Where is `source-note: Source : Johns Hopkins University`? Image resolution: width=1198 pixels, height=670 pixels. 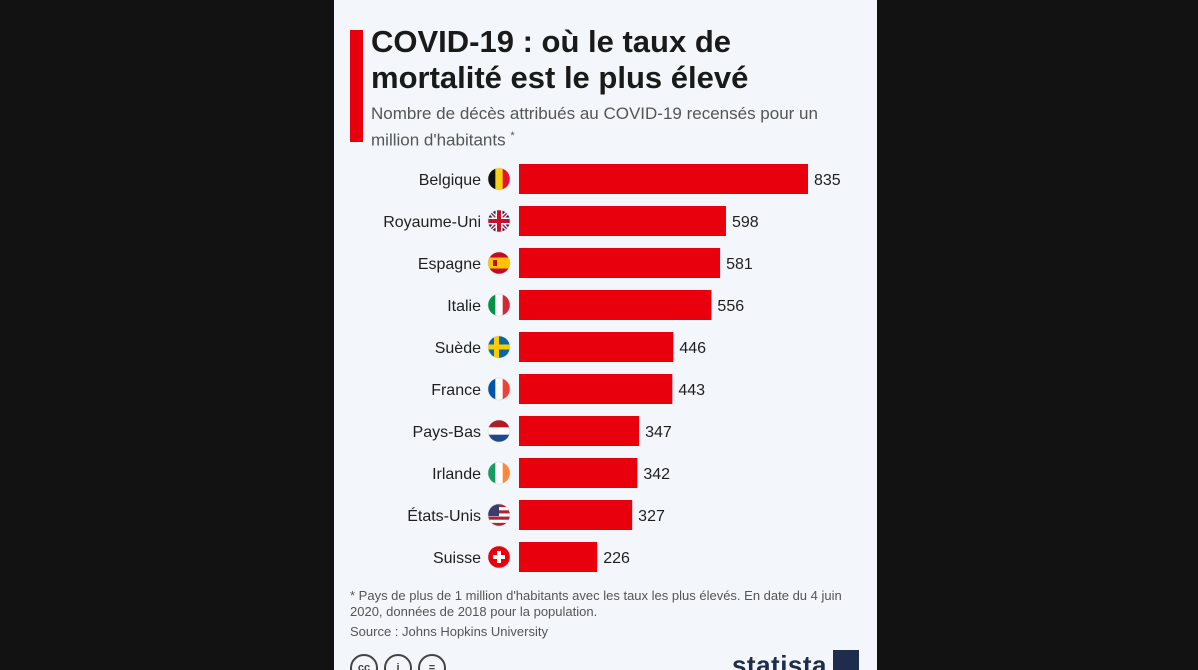 source-note: Source : Johns Hopkins University is located at coordinates (449, 631).